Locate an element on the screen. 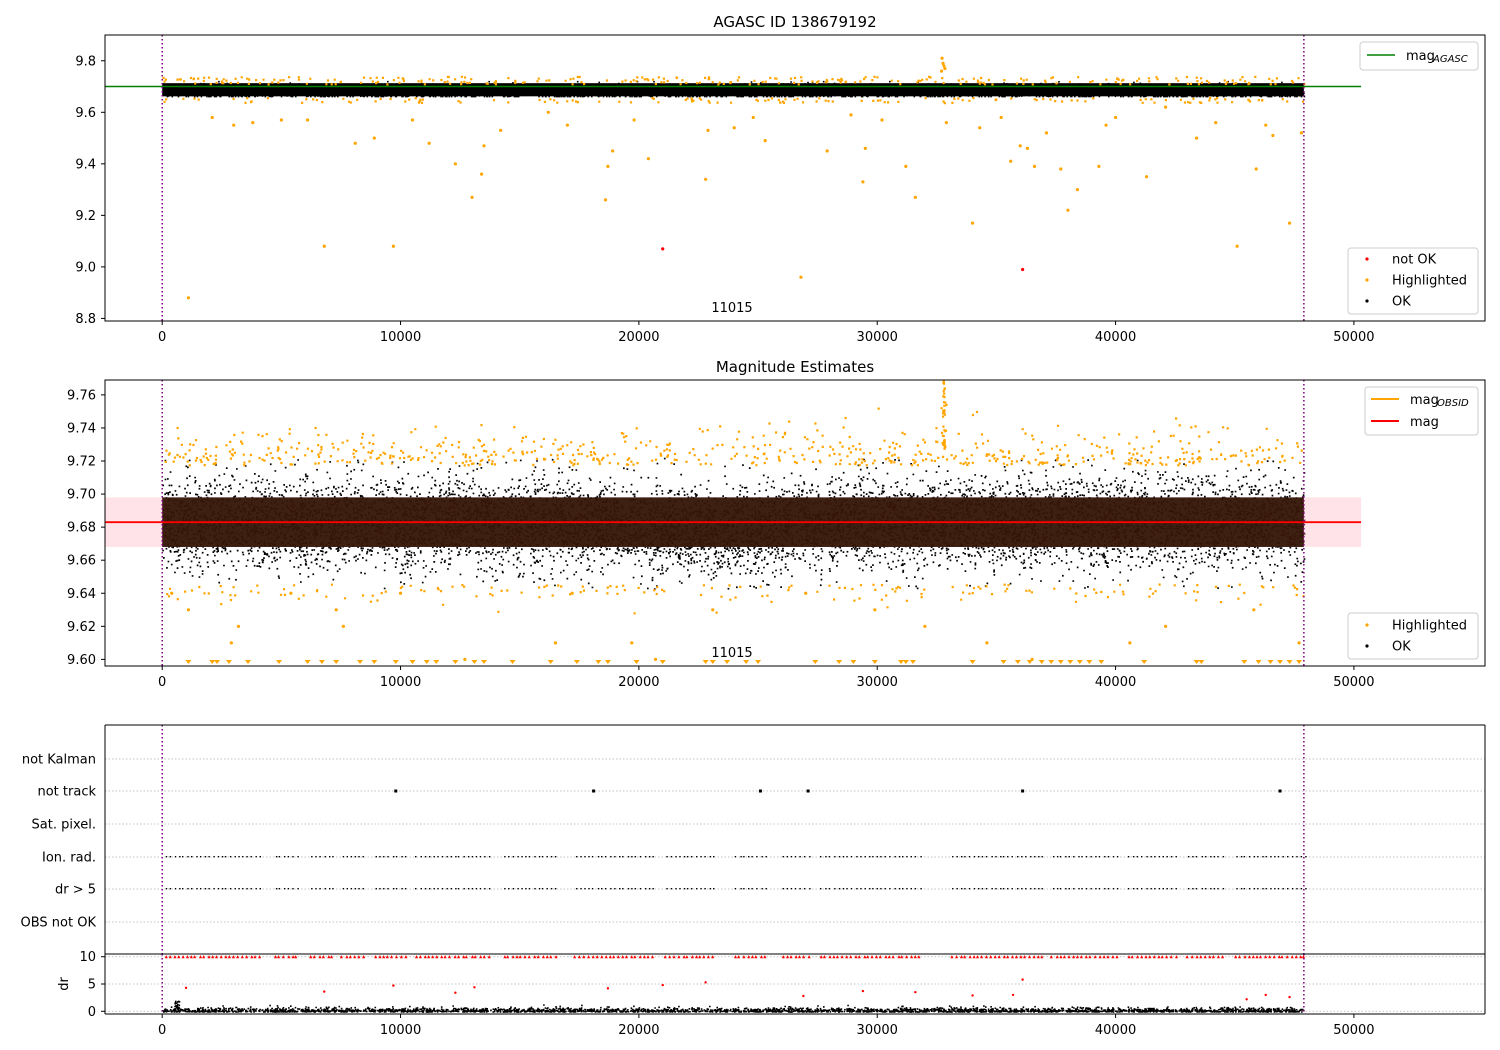 This screenshot has width=1500, height=1050. dr-axis-label: dr is located at coordinates (64, 984).